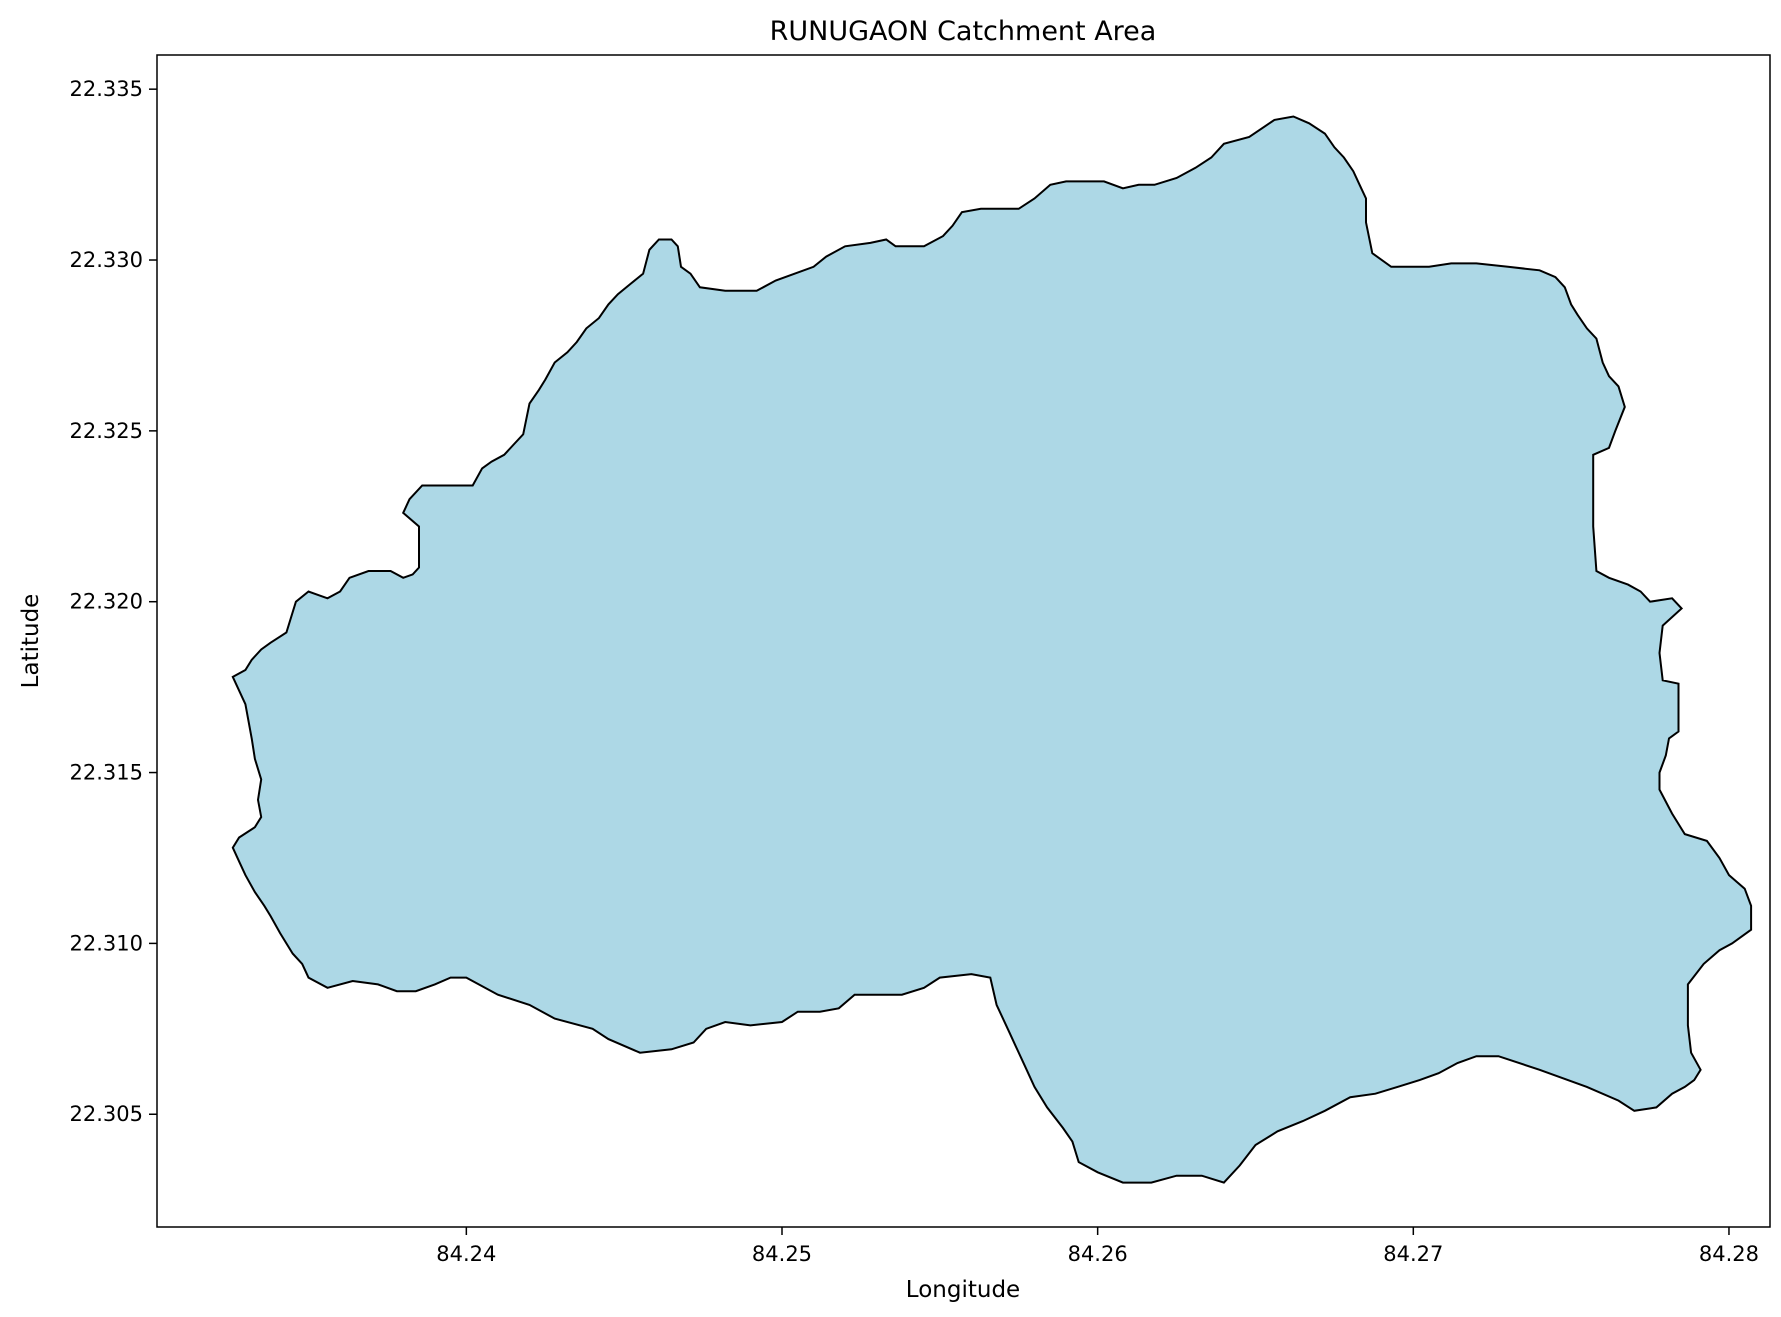 This screenshot has height=1317, width=1781. What do you see at coordinates (106, 260) in the screenshot?
I see `y-tick-label: 22.330` at bounding box center [106, 260].